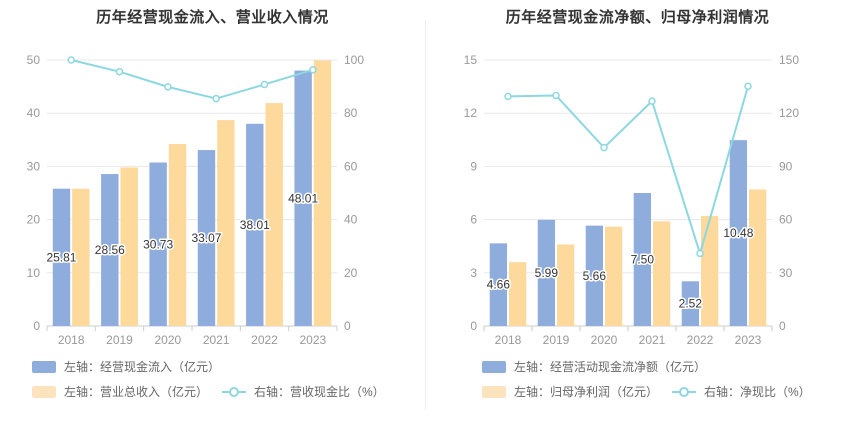 The image size is (850, 437). I want to click on bar-data-label: 5.66, so click(595, 276).